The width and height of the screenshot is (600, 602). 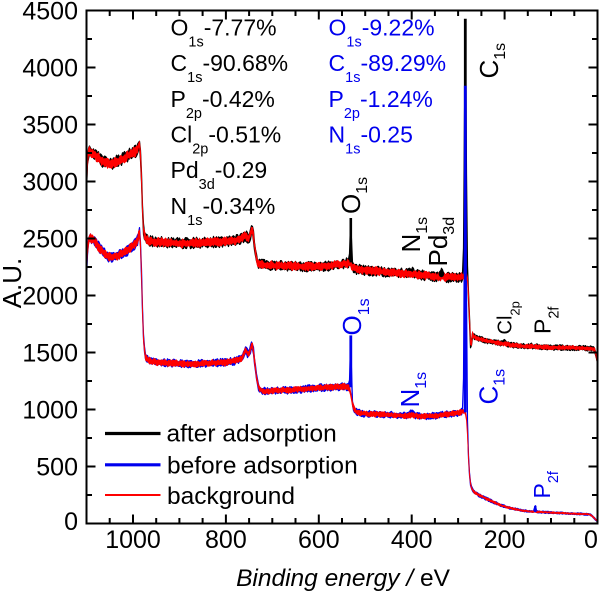 I want to click on svg-text: 1500, so click(x=50, y=354).